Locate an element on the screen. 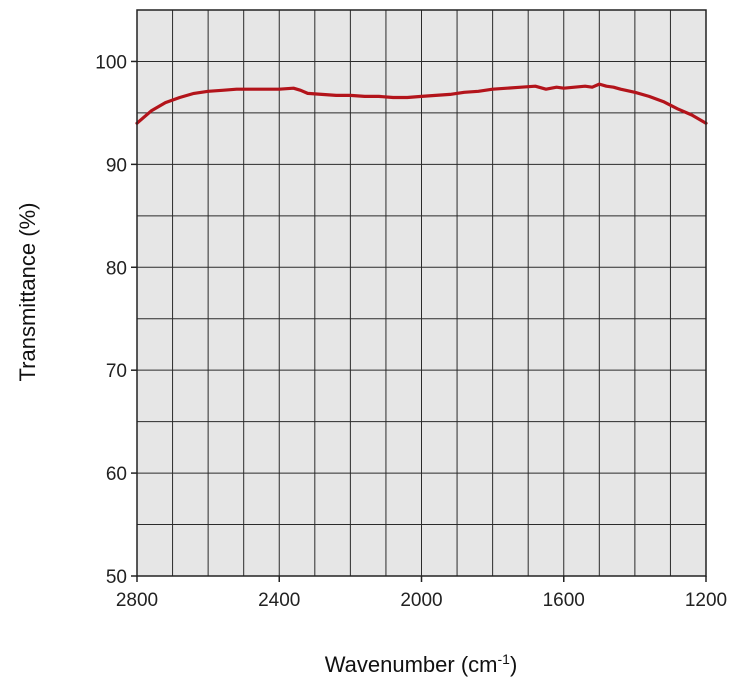 This screenshot has height=686, width=730. x-tick-label: 2800 is located at coordinates (137, 600).